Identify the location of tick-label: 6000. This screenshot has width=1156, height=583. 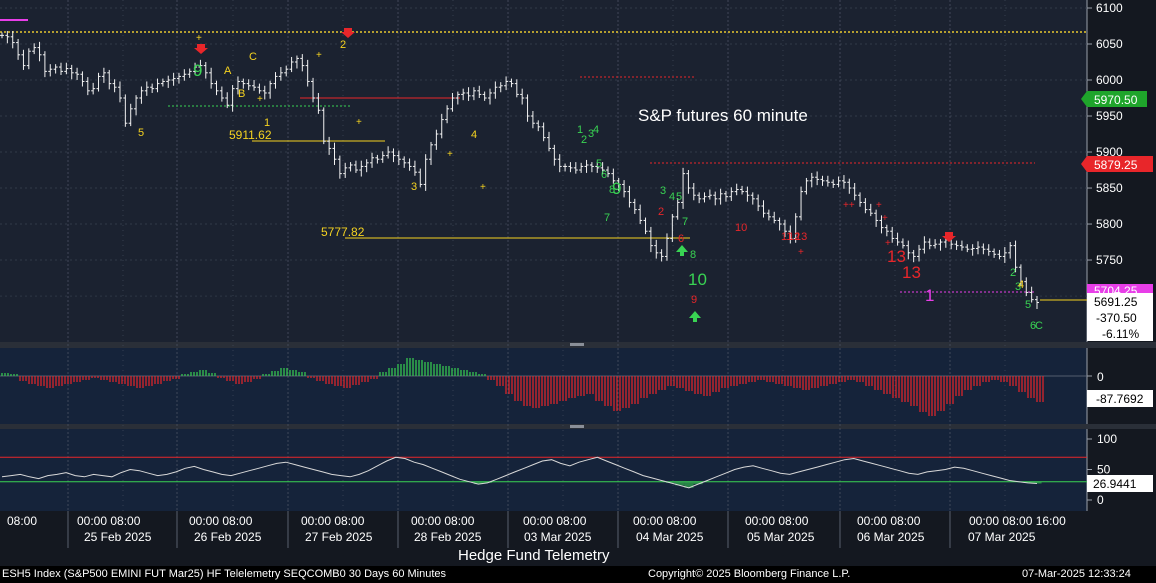
(1109, 80).